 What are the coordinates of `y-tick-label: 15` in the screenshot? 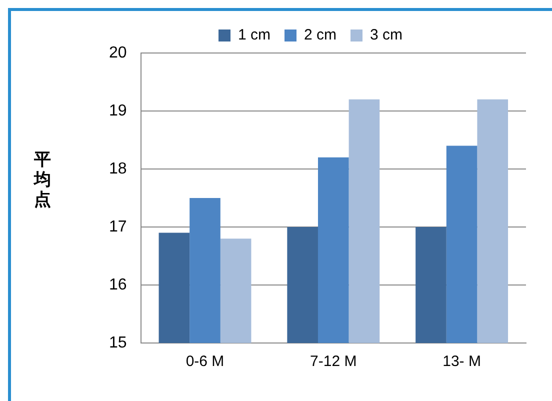 It's located at (118, 343).